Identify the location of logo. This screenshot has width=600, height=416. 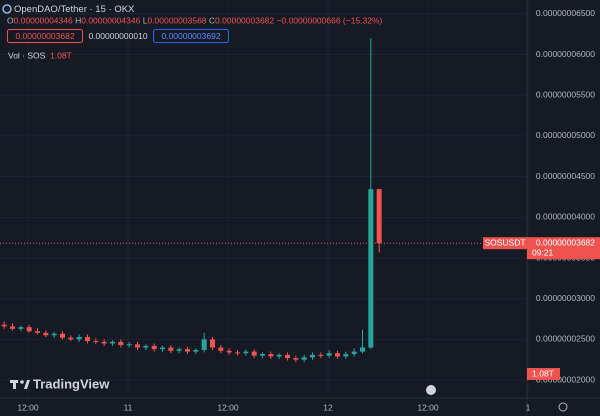
(20, 384).